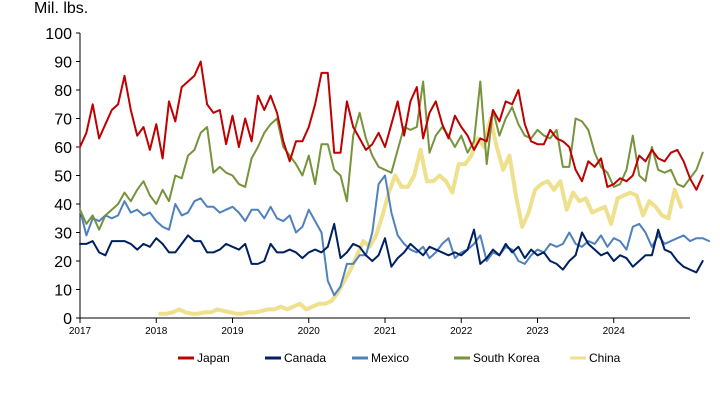 This screenshot has width=720, height=405. Describe the element at coordinates (309, 331) in the screenshot. I see `x-tick-label: 2020` at that location.